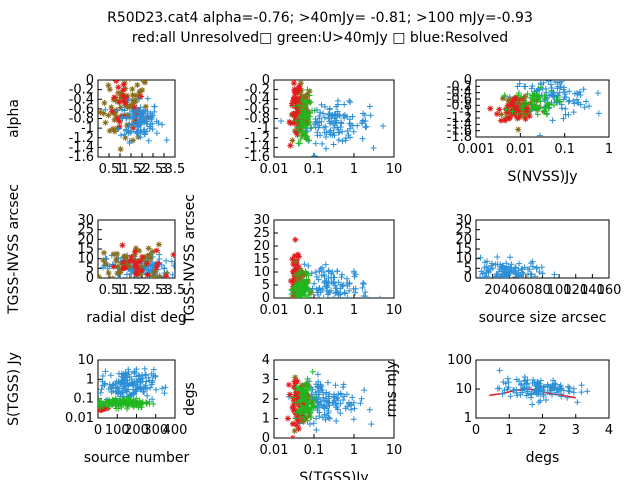 This screenshot has width=640, height=480. I want to click on y-tick-label: -0.6, so click(257, 109).